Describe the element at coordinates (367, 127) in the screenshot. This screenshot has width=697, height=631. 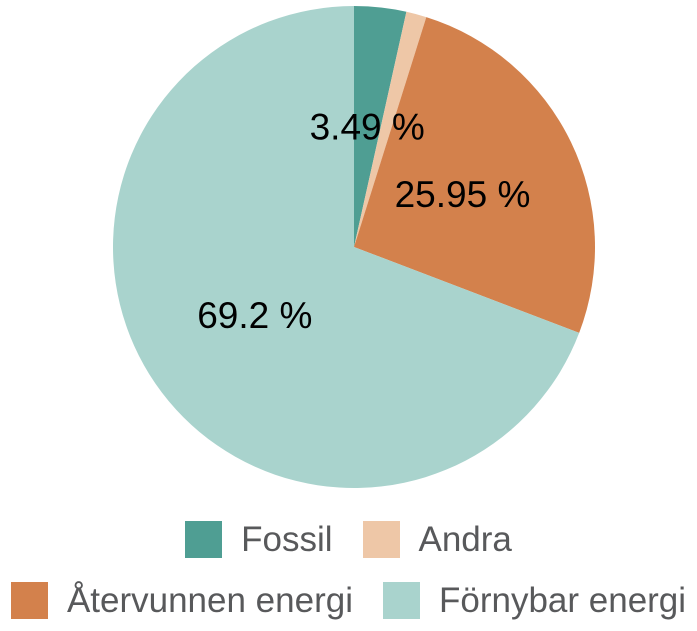
I see `slice-value-label-fossil: 3.49 %` at that location.